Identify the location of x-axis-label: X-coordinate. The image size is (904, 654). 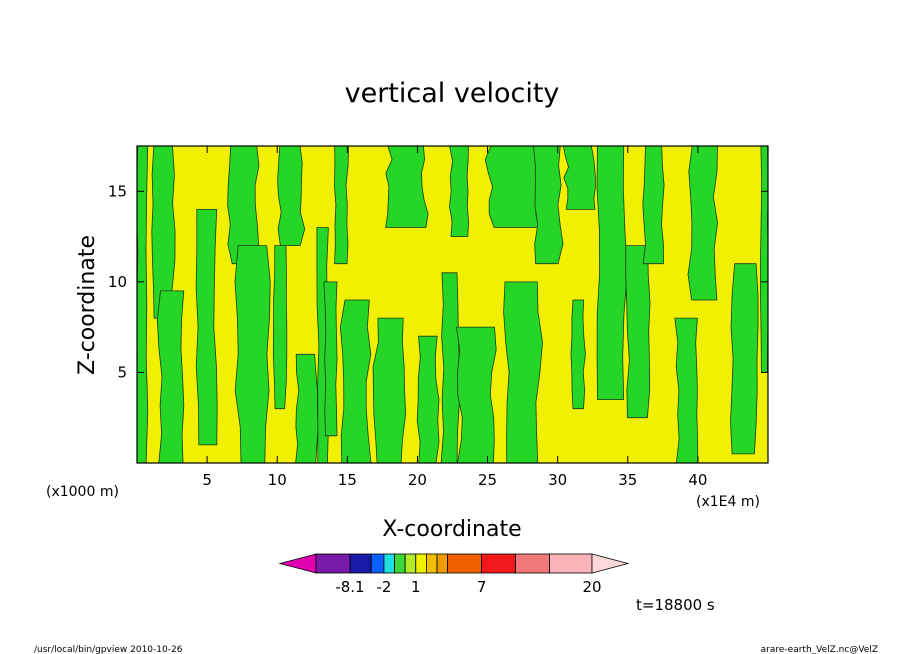
(451, 529).